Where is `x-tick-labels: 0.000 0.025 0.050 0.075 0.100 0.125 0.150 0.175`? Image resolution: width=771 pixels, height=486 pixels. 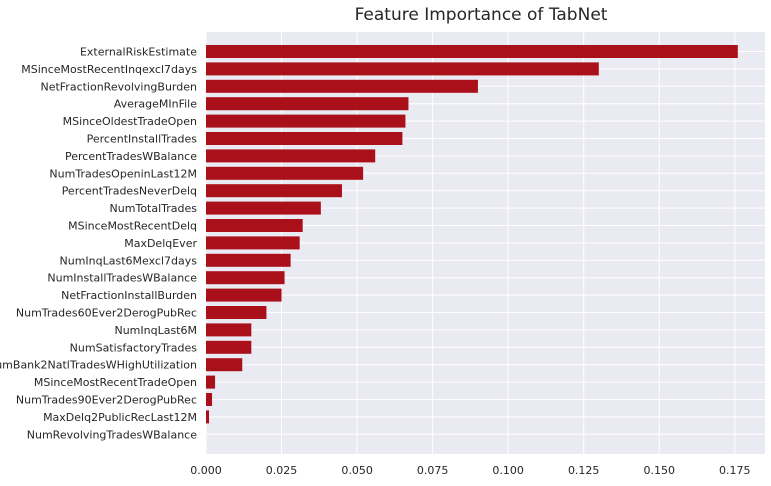
x-tick-labels: 0.000 0.025 0.050 0.075 0.100 0.125 0.150 0.175 is located at coordinates (470, 470).